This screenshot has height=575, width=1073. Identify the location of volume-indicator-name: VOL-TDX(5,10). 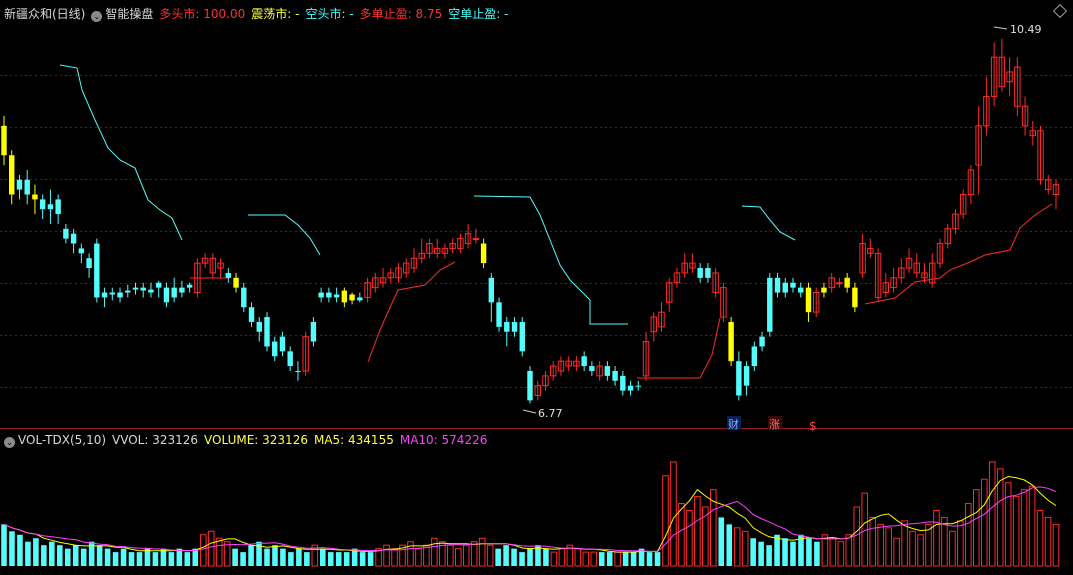
(62, 440).